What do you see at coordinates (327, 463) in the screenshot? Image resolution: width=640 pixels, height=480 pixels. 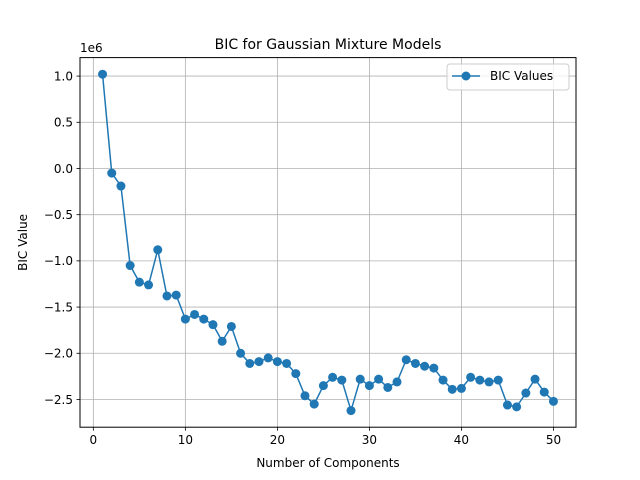 I see `x-axis-label: Number of Components` at bounding box center [327, 463].